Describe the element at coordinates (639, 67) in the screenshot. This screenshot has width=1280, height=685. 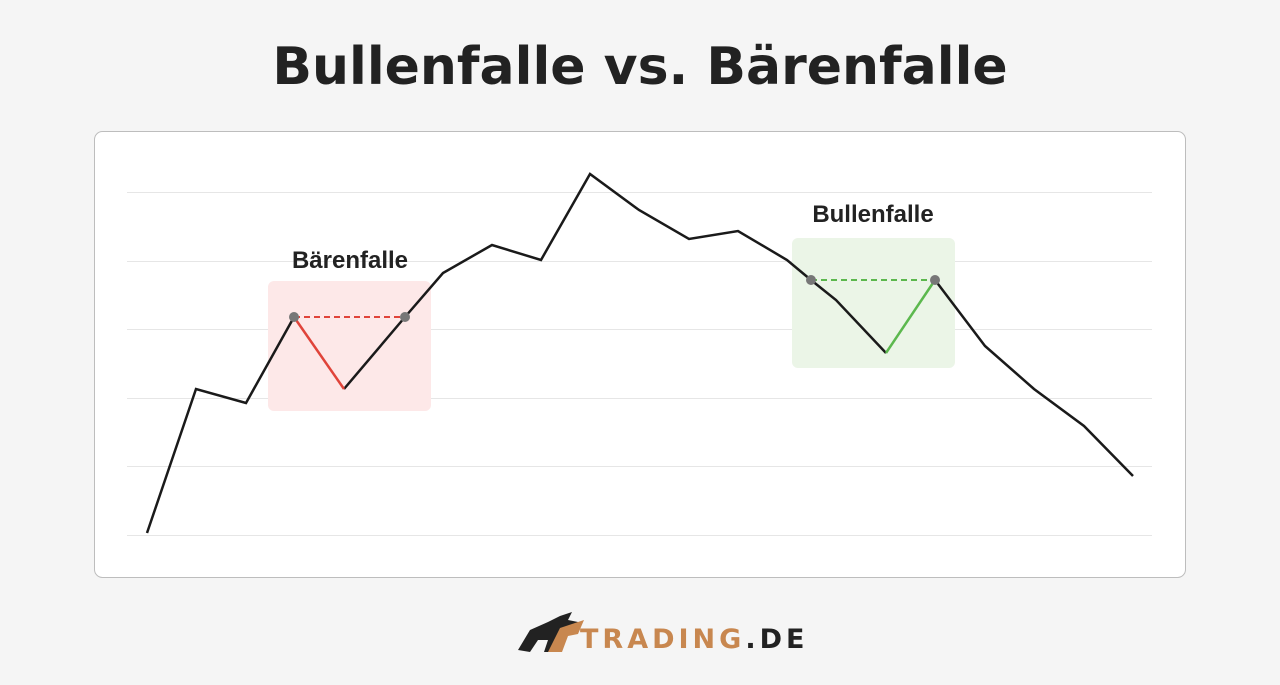
I see `title: Bullenfalle vs. Bärenfalle` at that location.